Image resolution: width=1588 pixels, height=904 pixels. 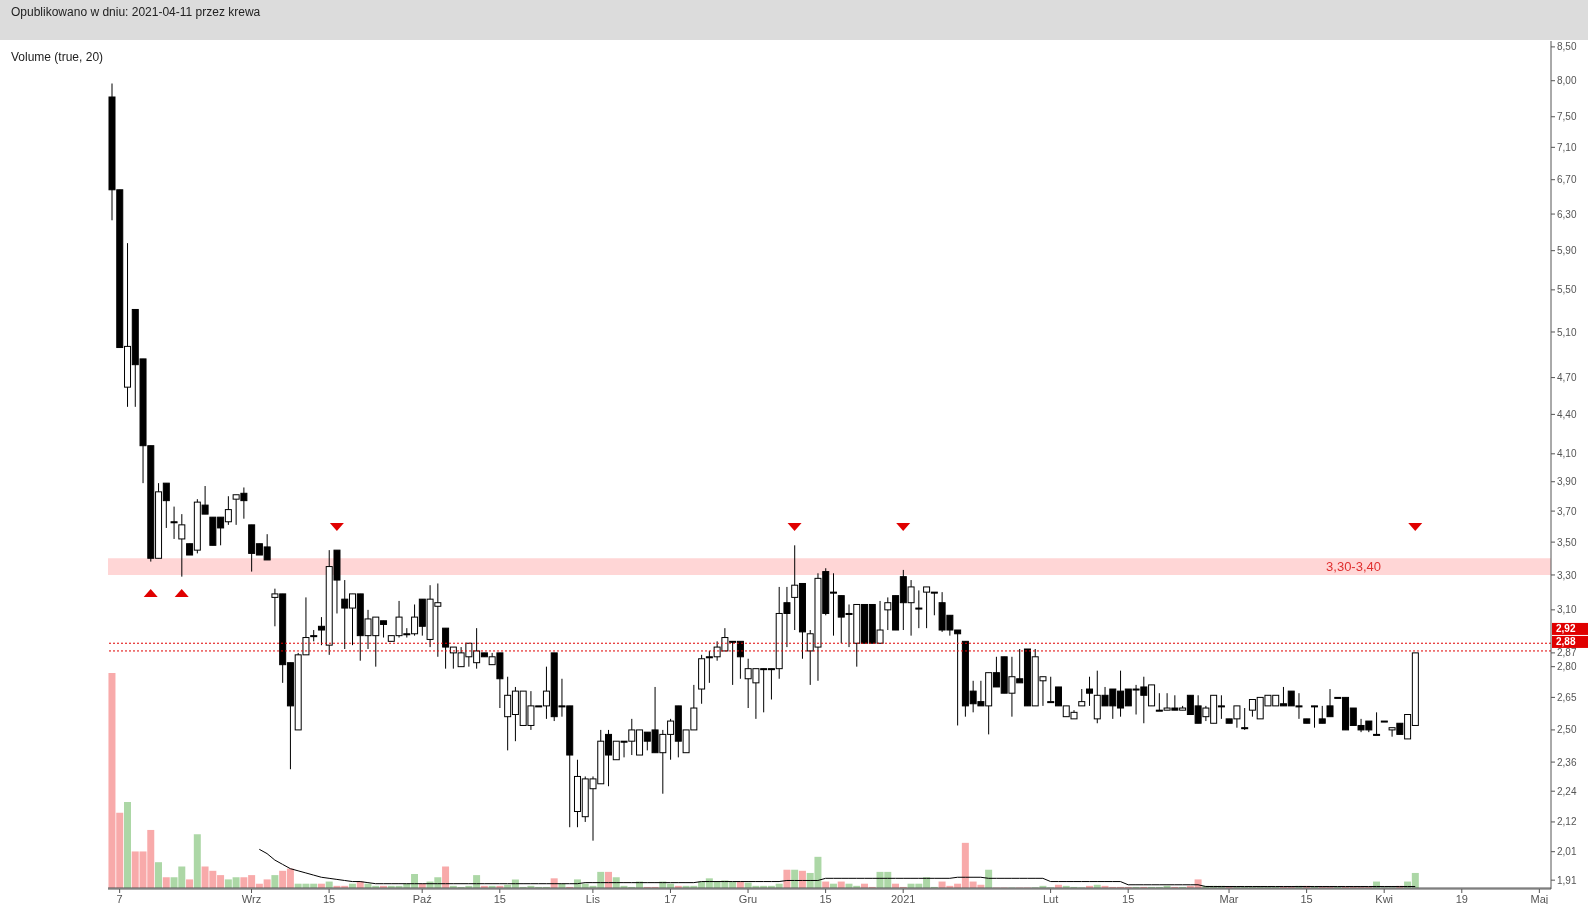 What do you see at coordinates (1567, 653) in the screenshot?
I see `y-tick-label: 2,87` at bounding box center [1567, 653].